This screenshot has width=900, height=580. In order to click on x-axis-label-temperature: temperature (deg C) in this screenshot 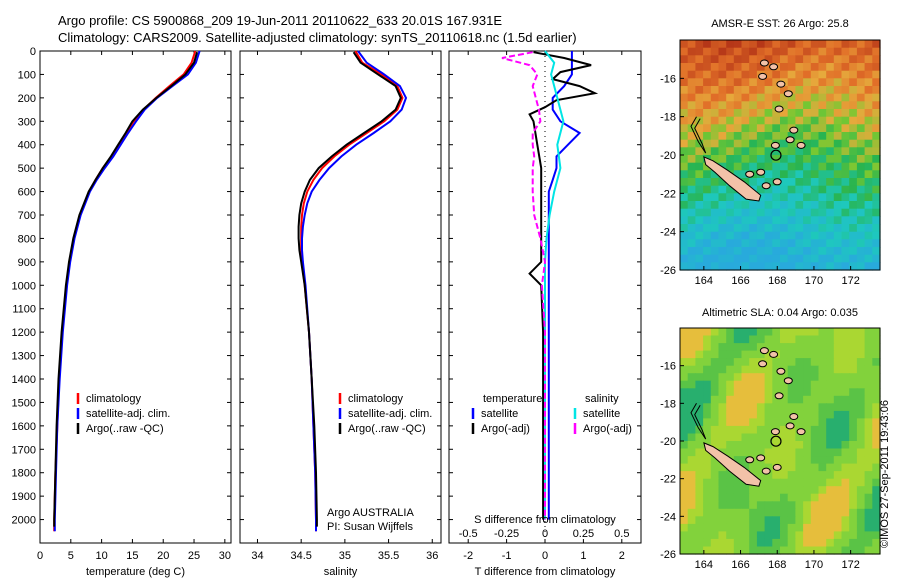, I will do `click(135, 572)`.